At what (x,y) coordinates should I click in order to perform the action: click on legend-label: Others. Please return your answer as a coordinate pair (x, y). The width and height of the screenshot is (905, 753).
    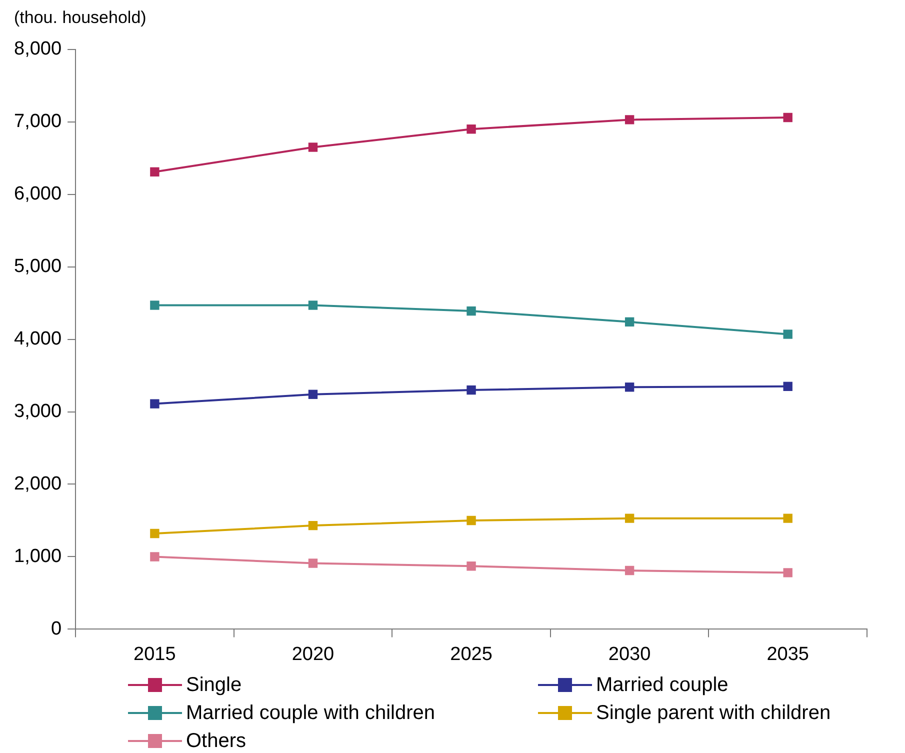
    Looking at the image, I should click on (216, 741).